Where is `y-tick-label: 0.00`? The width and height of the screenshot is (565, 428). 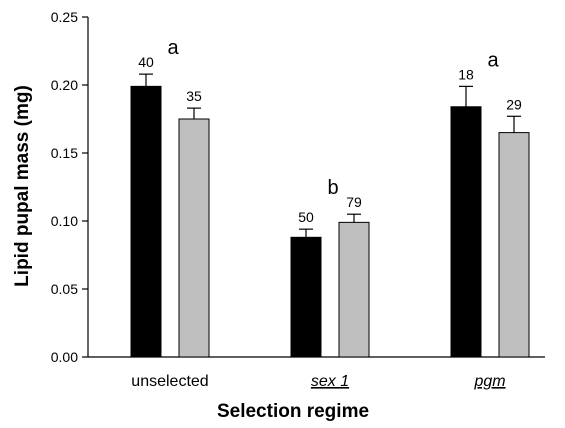
y-tick-label: 0.00 is located at coordinates (64, 357).